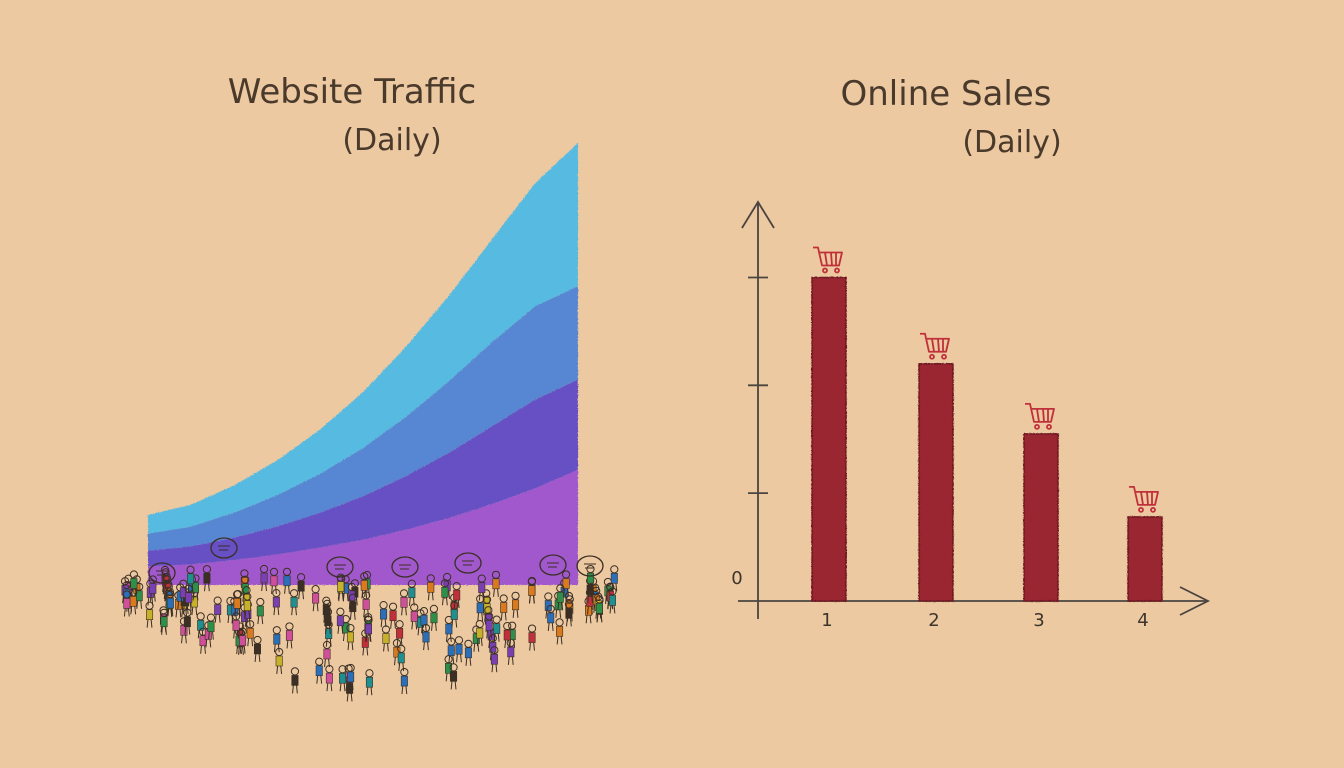 The width and height of the screenshot is (1344, 768). Describe the element at coordinates (1011, 142) in the screenshot. I see `sales-chart-subtitle: (Daily)` at that location.